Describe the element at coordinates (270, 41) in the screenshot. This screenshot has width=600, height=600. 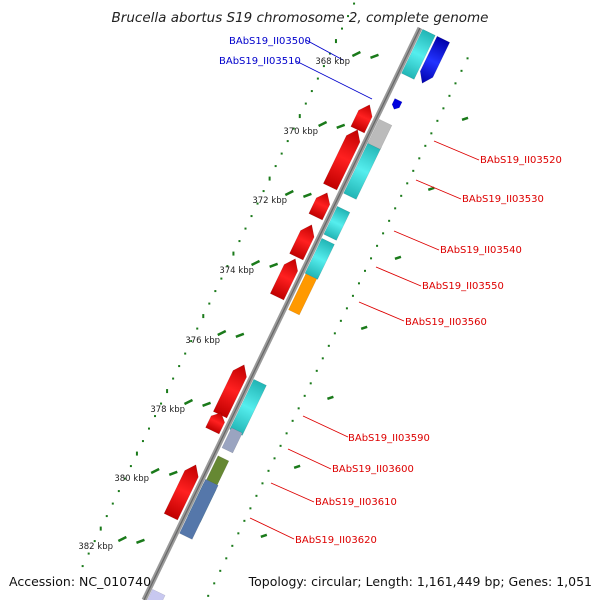
I see `gene-label: BAbS19_II03500` at that location.